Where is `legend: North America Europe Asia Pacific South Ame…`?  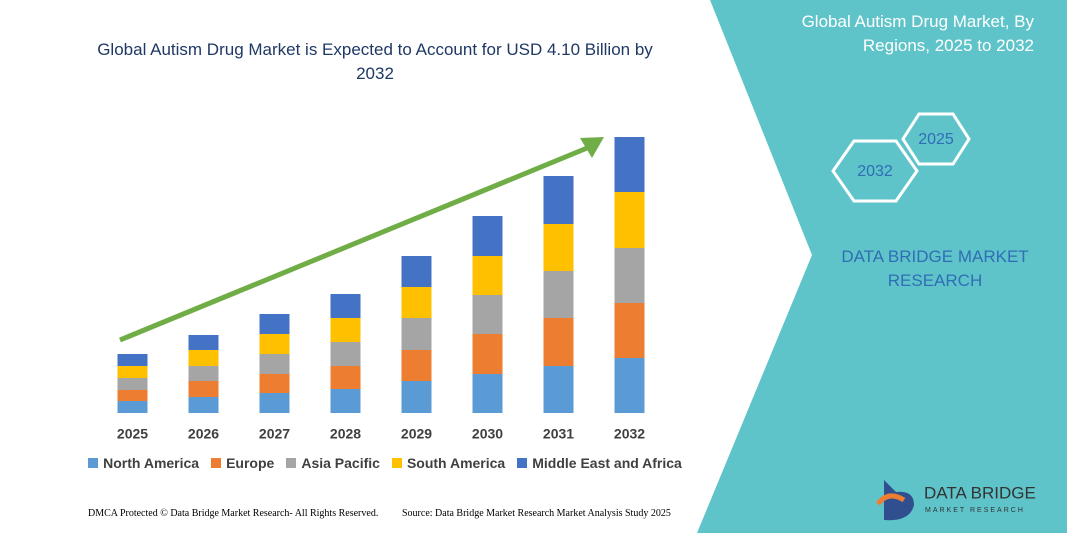 legend: North America Europe Asia Pacific South Ame… is located at coordinates (385, 463).